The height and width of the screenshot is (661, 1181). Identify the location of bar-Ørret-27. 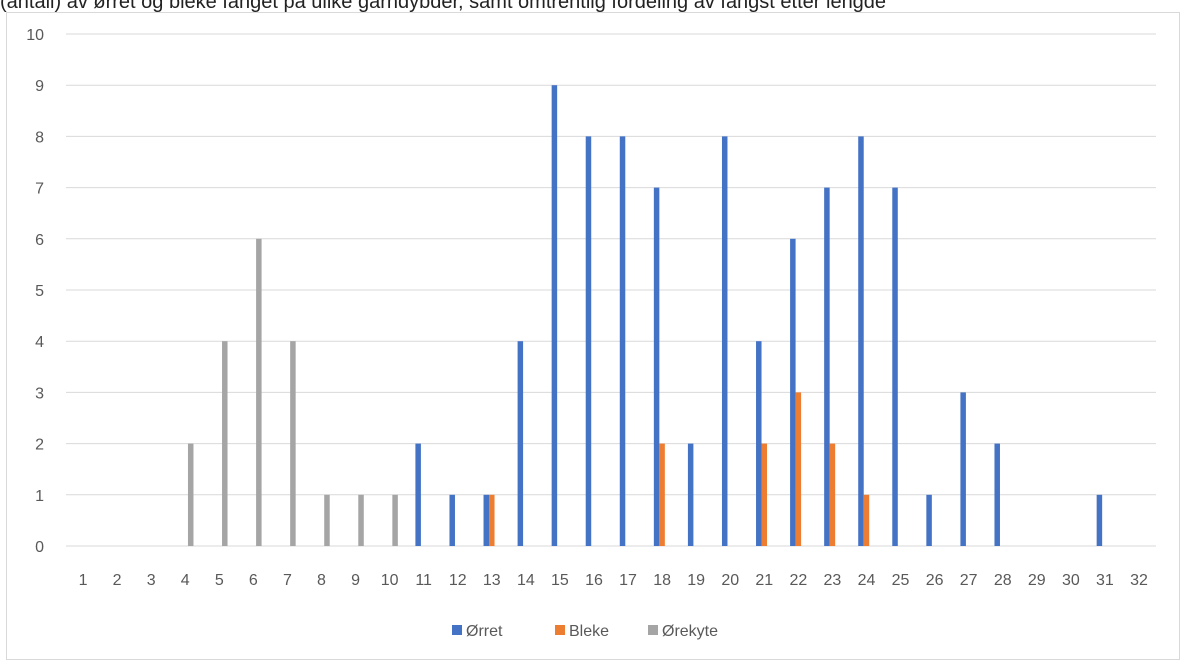
(963, 469).